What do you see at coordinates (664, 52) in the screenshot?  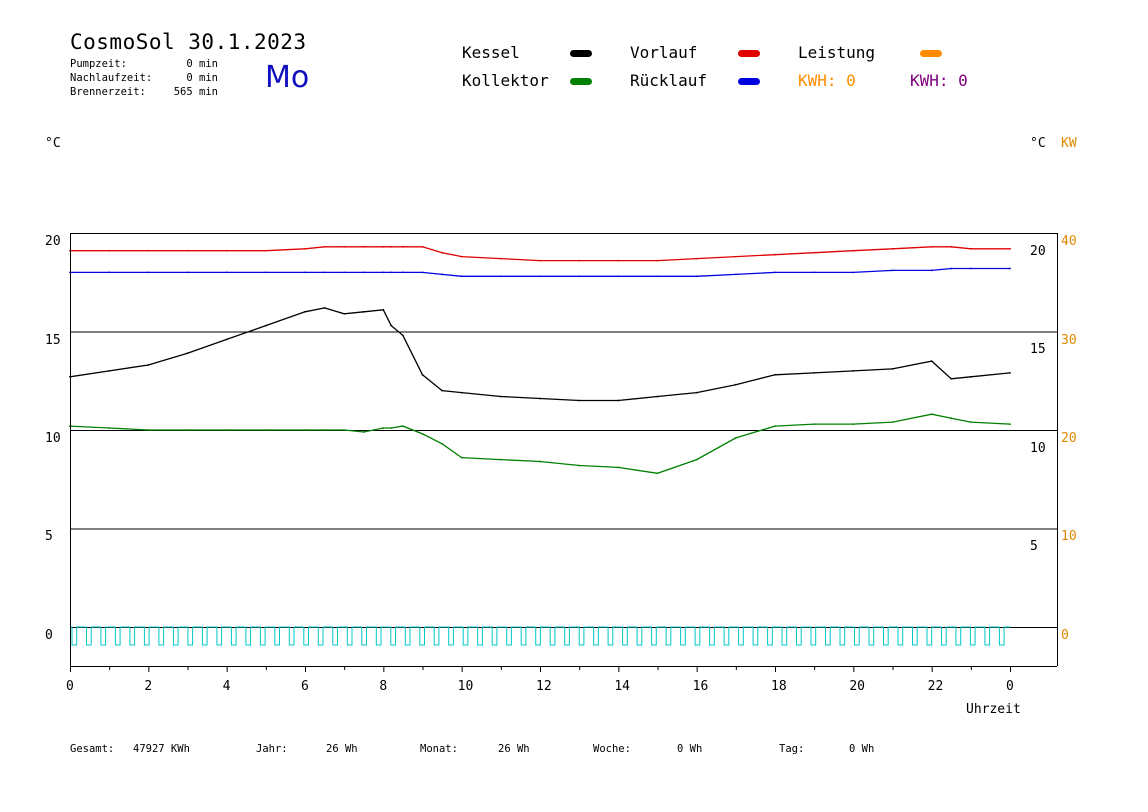 I see `legend-vorlauf-label: Vorlauf` at bounding box center [664, 52].